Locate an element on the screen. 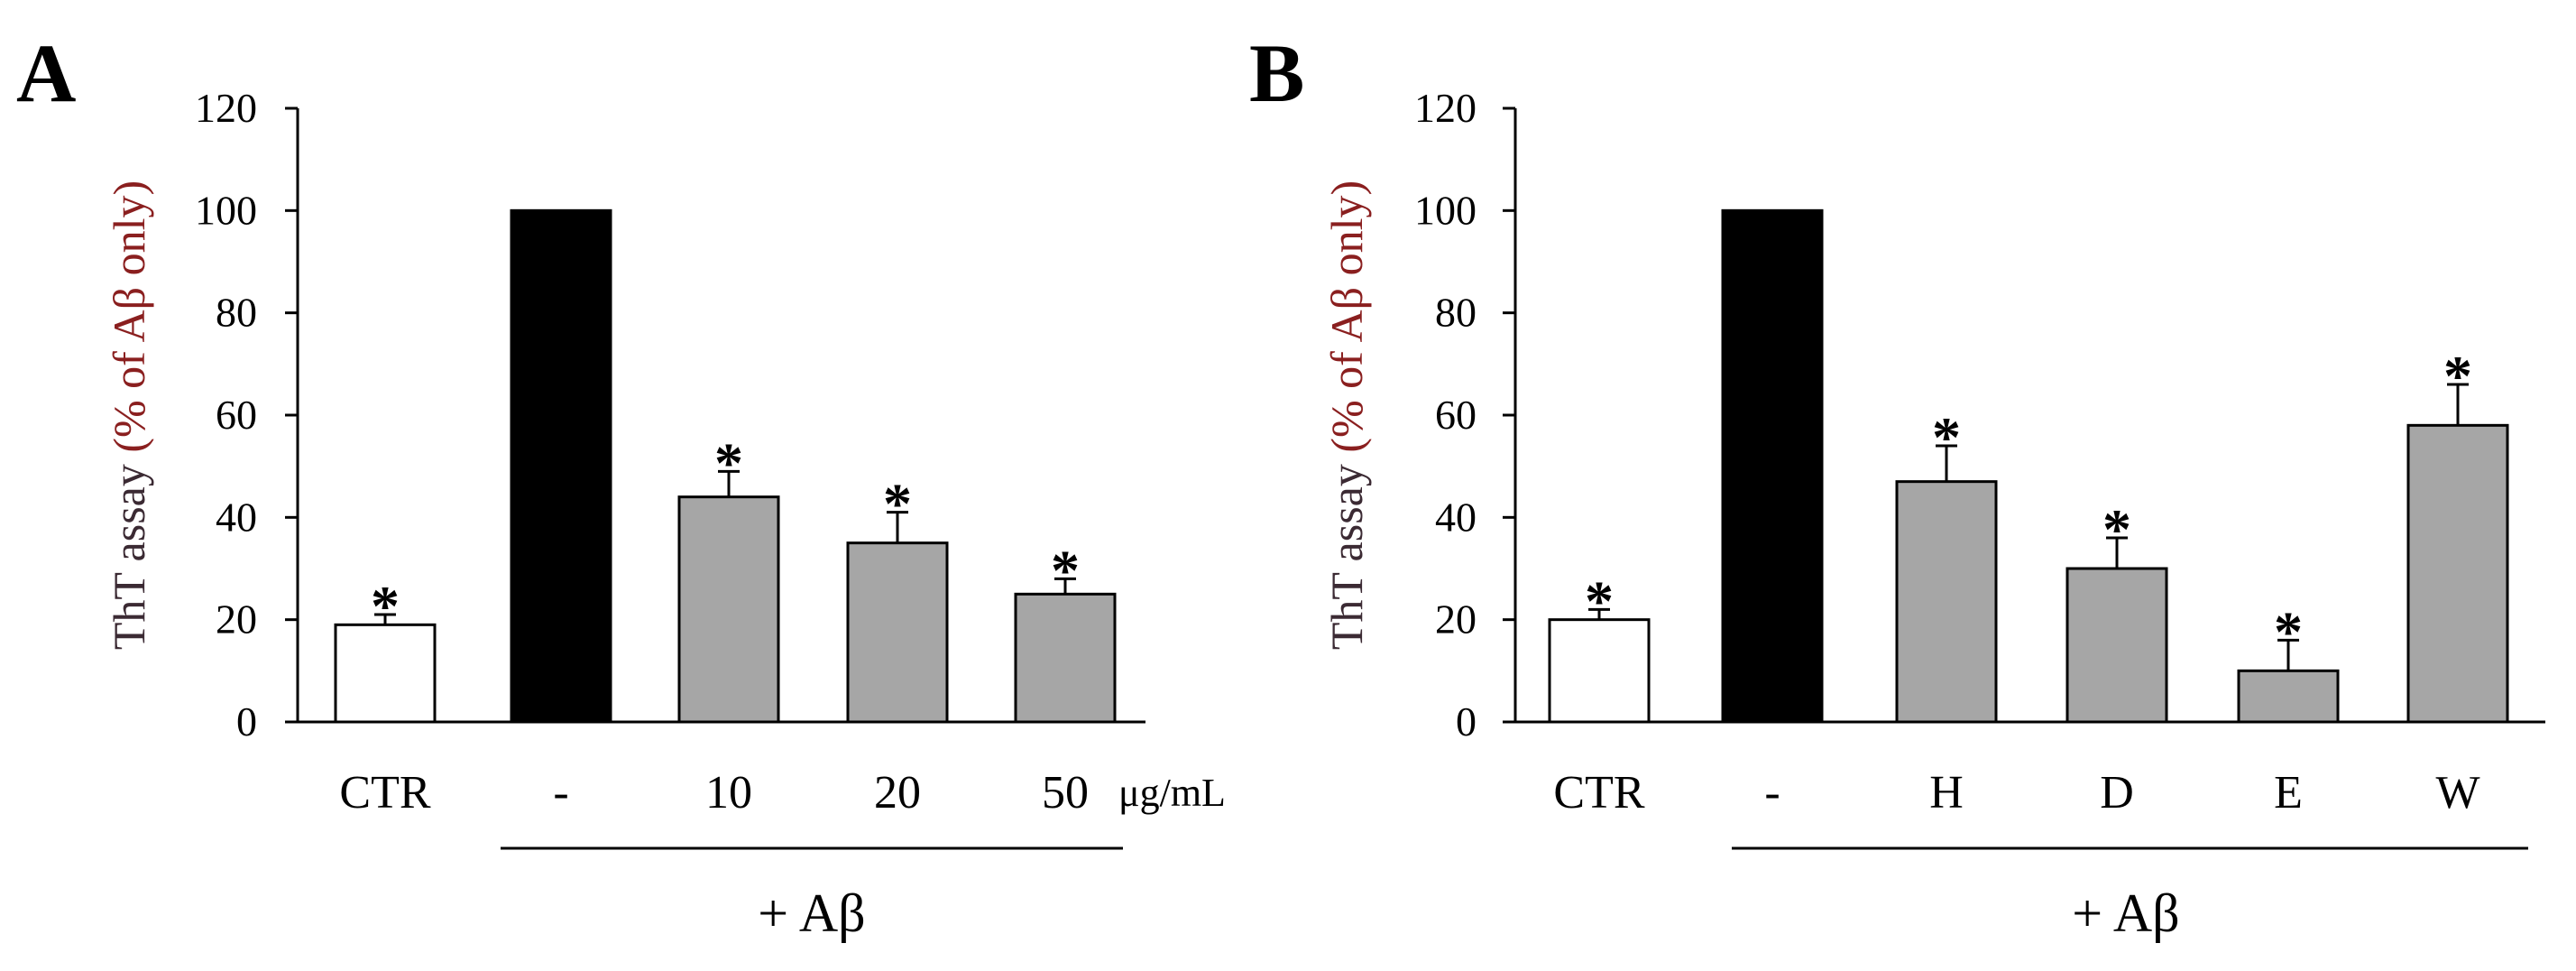 Image resolution: width=2576 pixels, height=971 pixels. panel-a-category-label-2: 10 is located at coordinates (728, 793).